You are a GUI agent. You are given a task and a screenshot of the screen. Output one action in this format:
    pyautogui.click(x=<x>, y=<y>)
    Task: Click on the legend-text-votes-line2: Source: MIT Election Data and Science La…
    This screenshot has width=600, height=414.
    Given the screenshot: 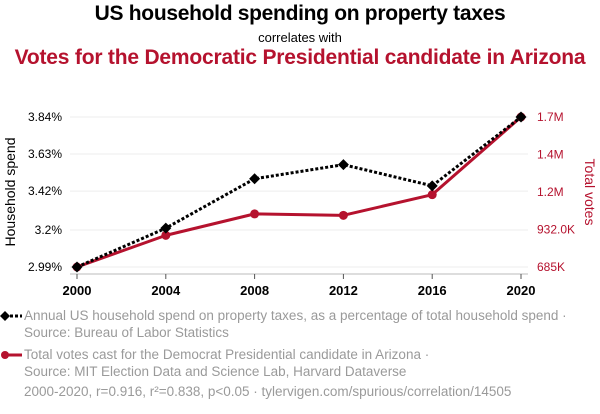 What is the action you would take?
    pyautogui.click(x=215, y=371)
    